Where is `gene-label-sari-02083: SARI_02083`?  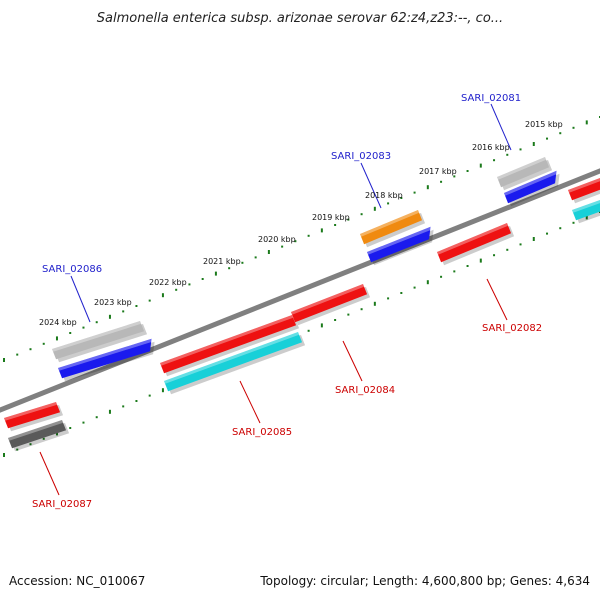
gene-label-sari-02083: SARI_02083 is located at coordinates (361, 156).